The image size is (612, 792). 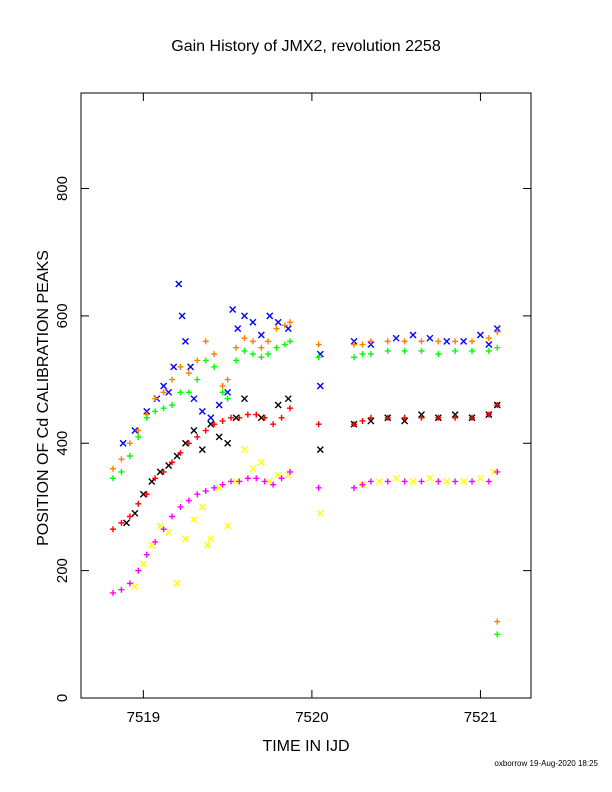 What do you see at coordinates (306, 746) in the screenshot?
I see `x-axis-label: TIME IN IJD` at bounding box center [306, 746].